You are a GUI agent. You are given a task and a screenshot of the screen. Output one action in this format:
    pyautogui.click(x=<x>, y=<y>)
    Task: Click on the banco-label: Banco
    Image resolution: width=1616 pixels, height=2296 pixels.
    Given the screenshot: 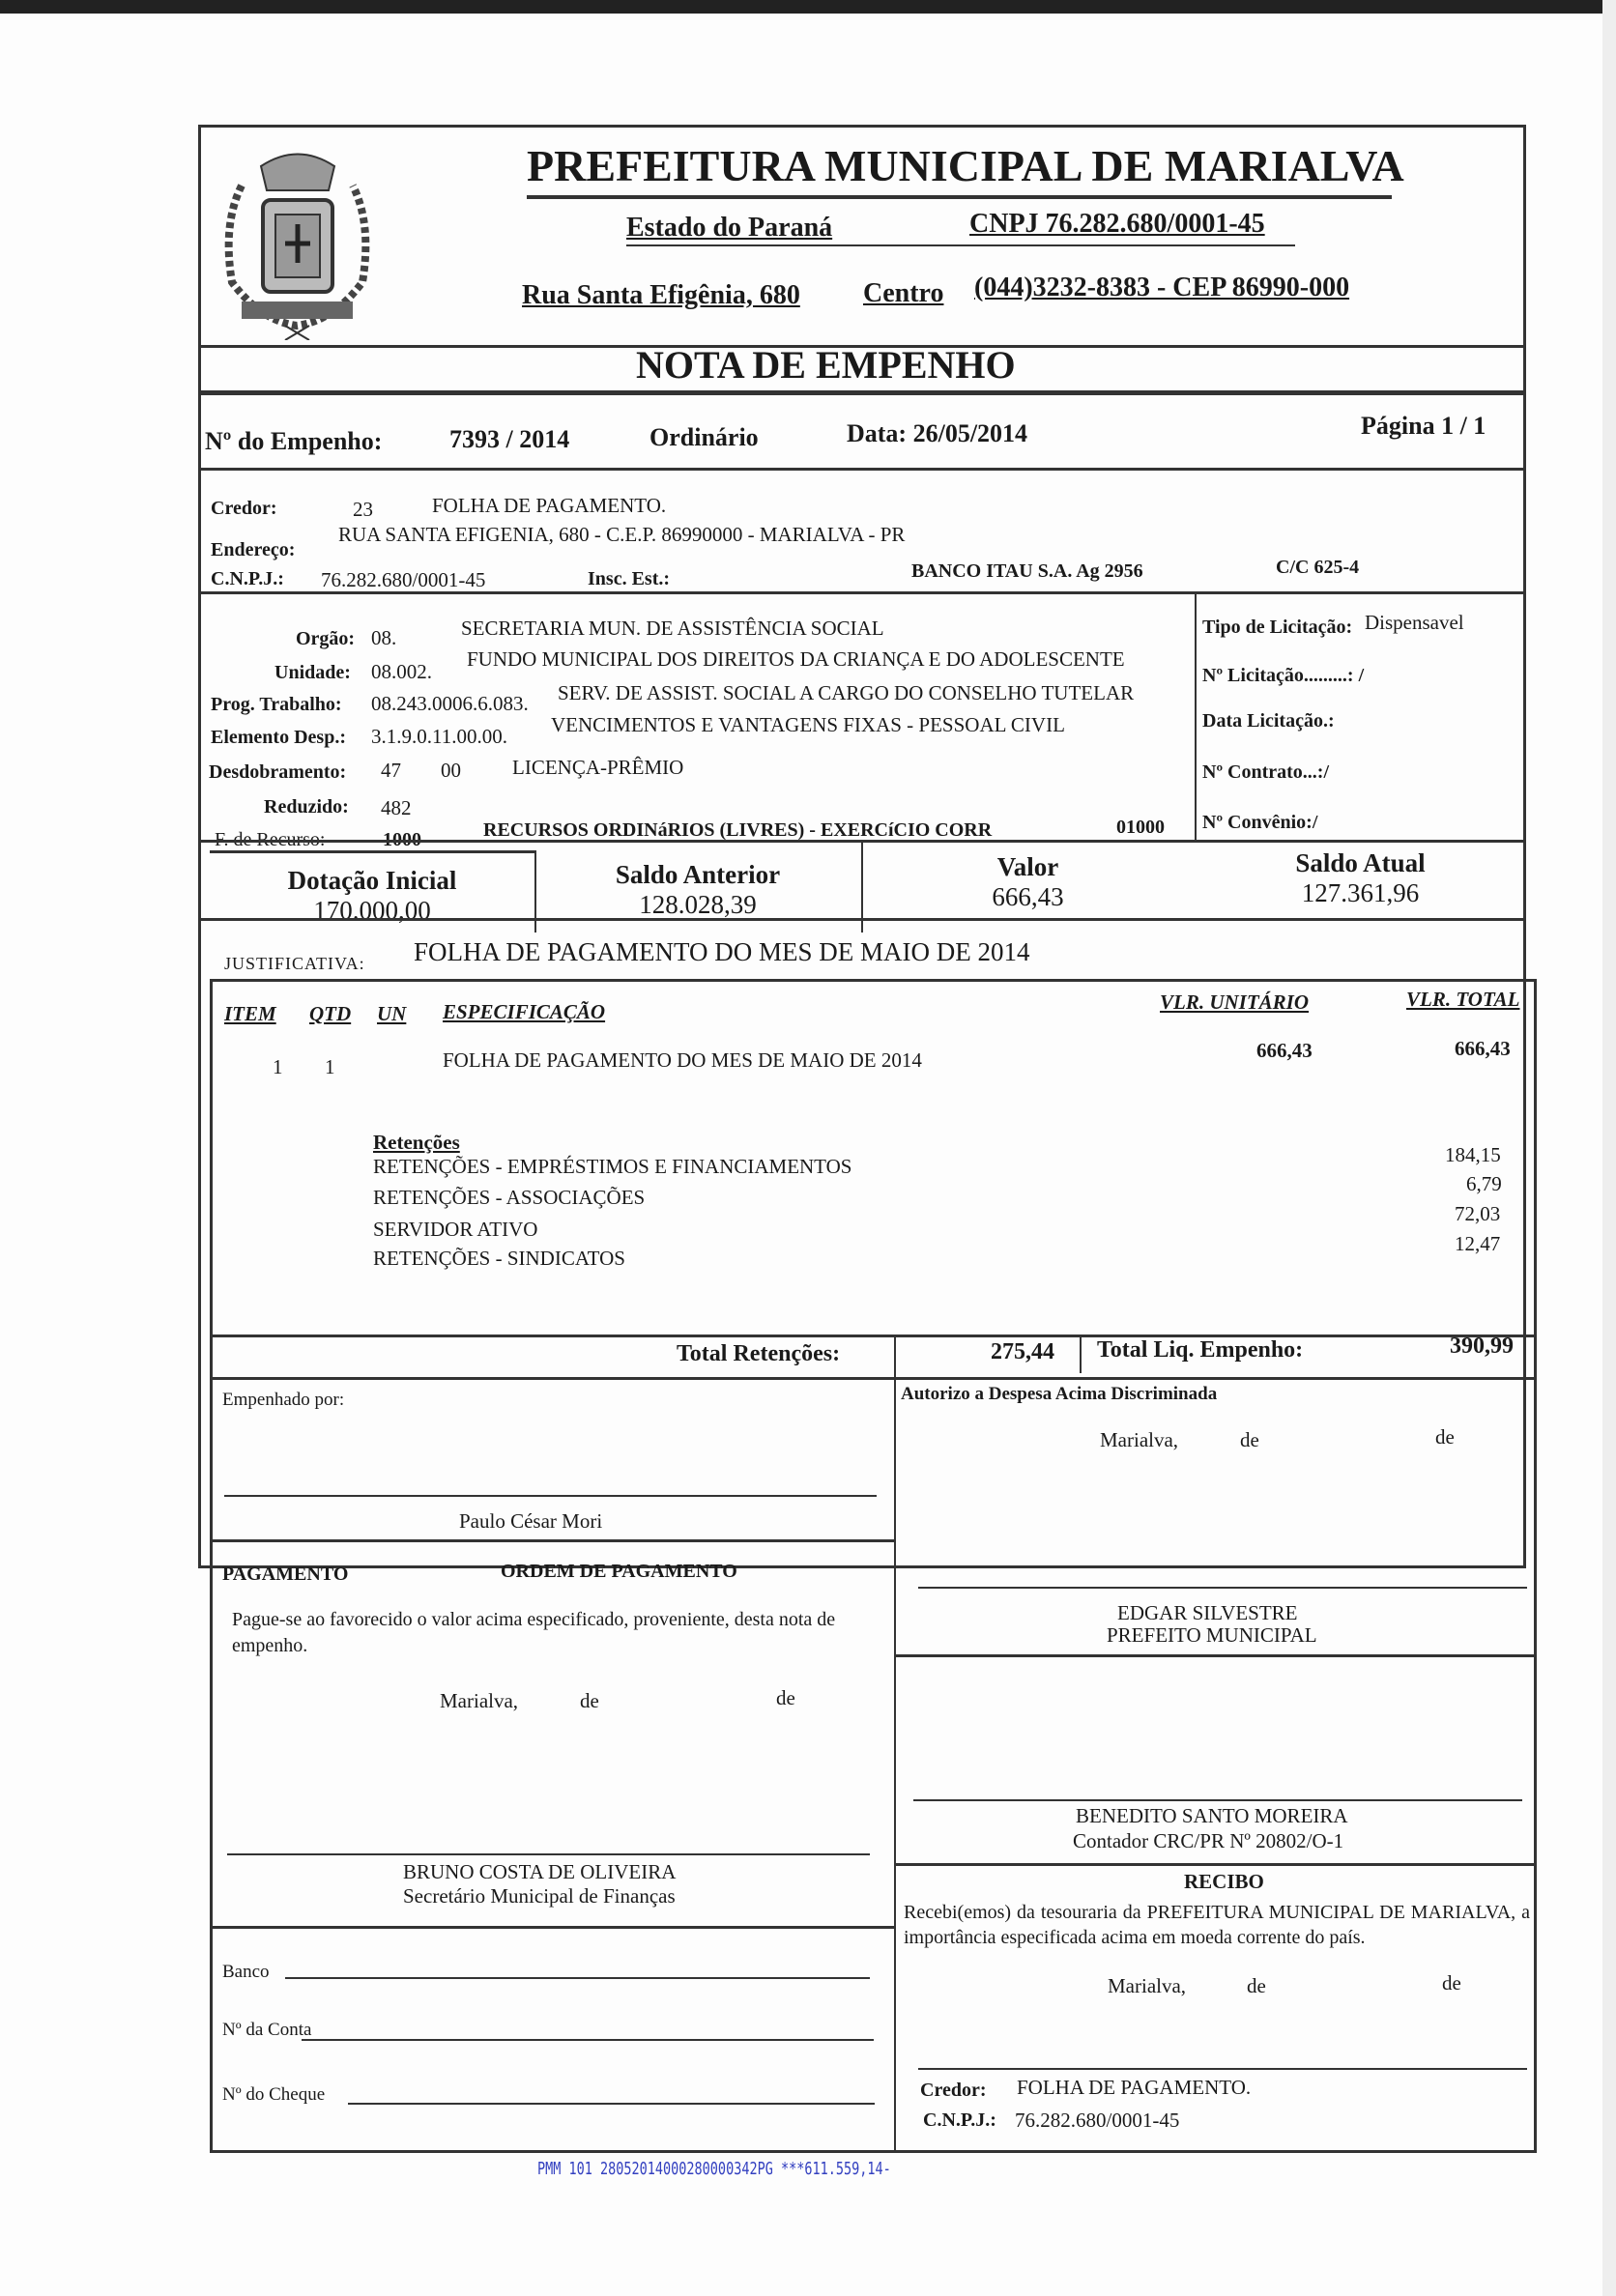 What is the action you would take?
    pyautogui.click(x=246, y=1972)
    